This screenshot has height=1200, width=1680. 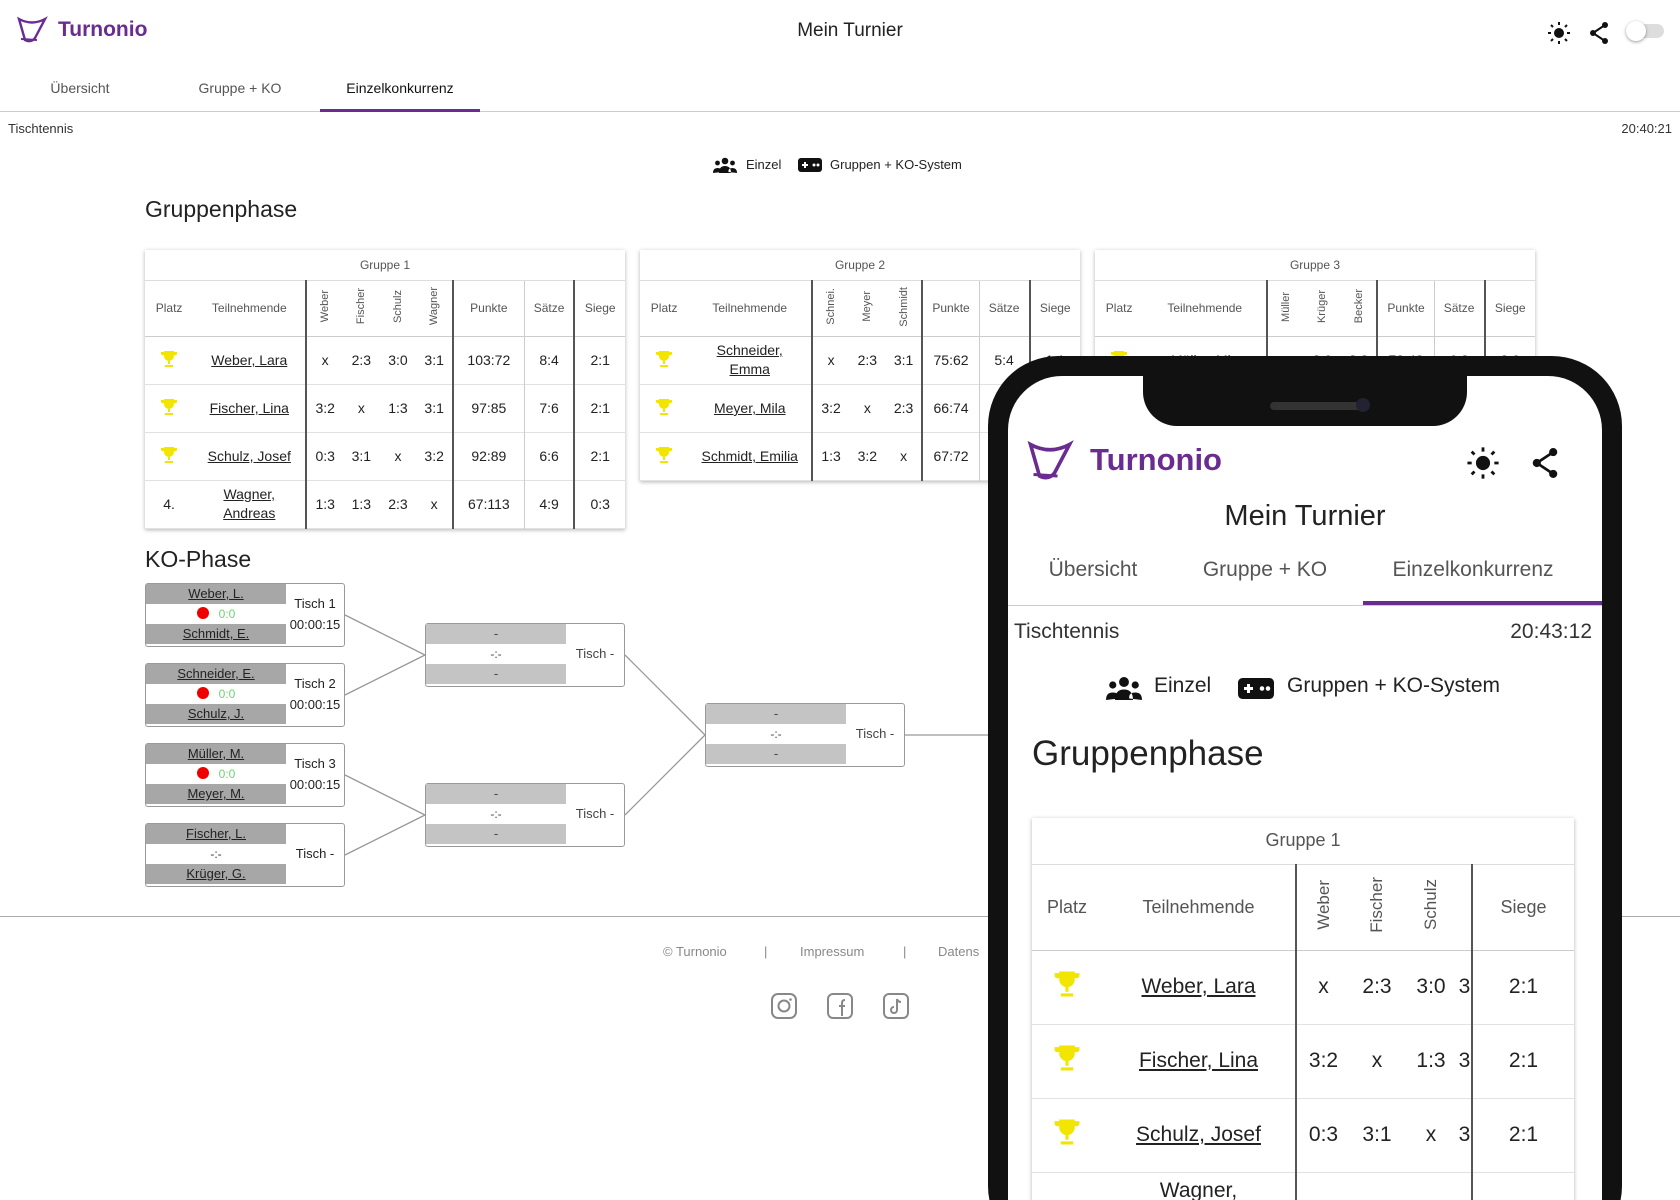 I want to click on footer-divider, so click(x=840, y=916).